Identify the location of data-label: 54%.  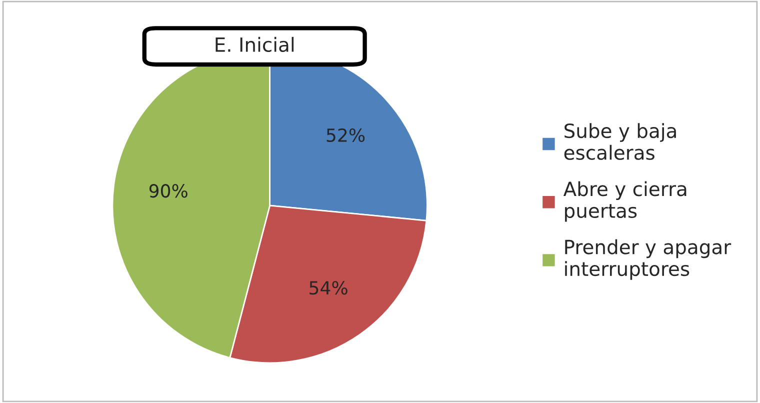
(329, 288).